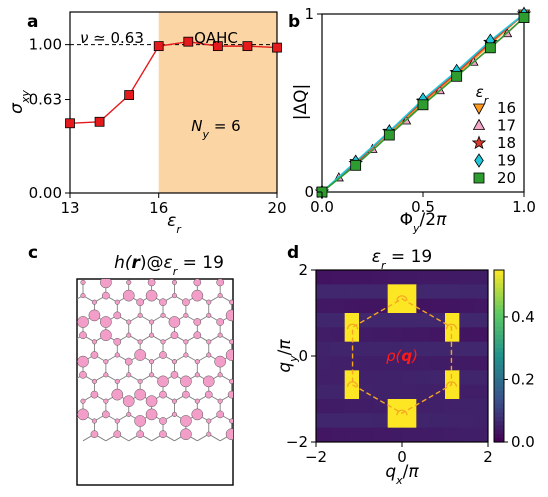  I want to click on x-tick-label-b: 1.0, so click(524, 207).